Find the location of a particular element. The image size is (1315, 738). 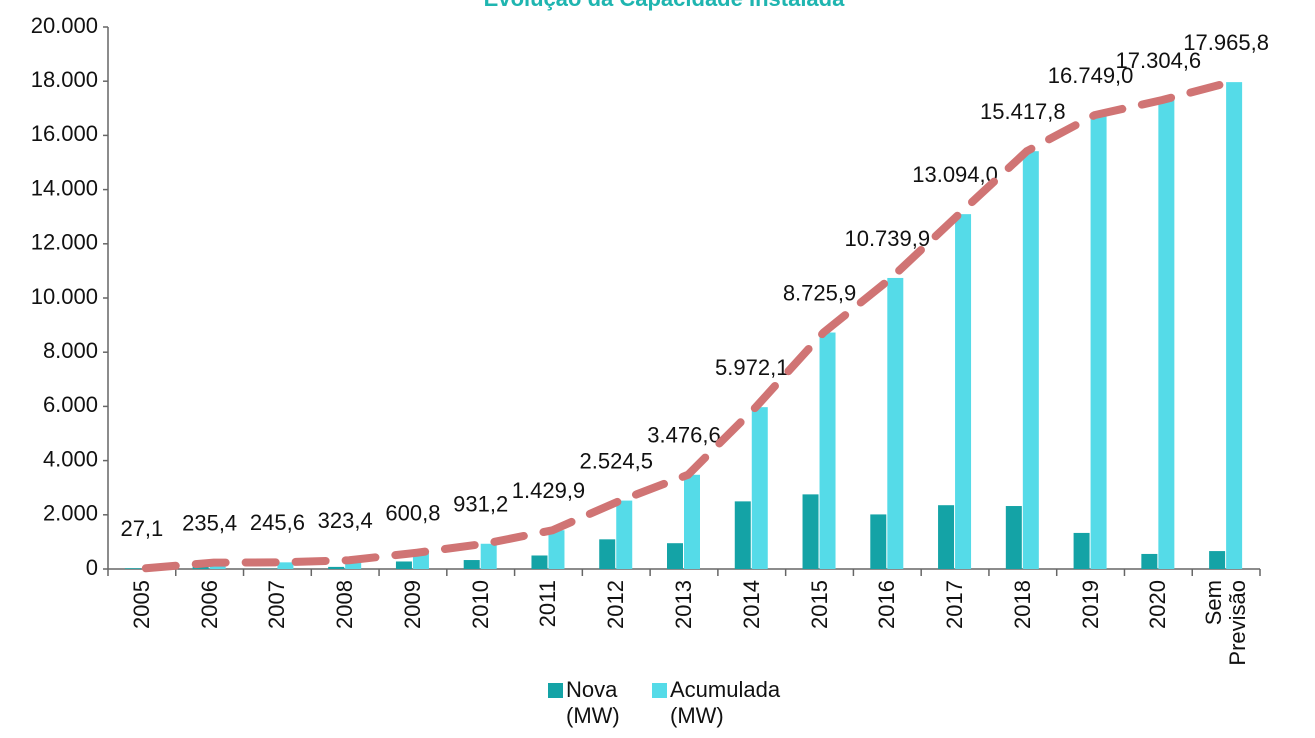

y-tick-label: 10.000 is located at coordinates (64, 296).